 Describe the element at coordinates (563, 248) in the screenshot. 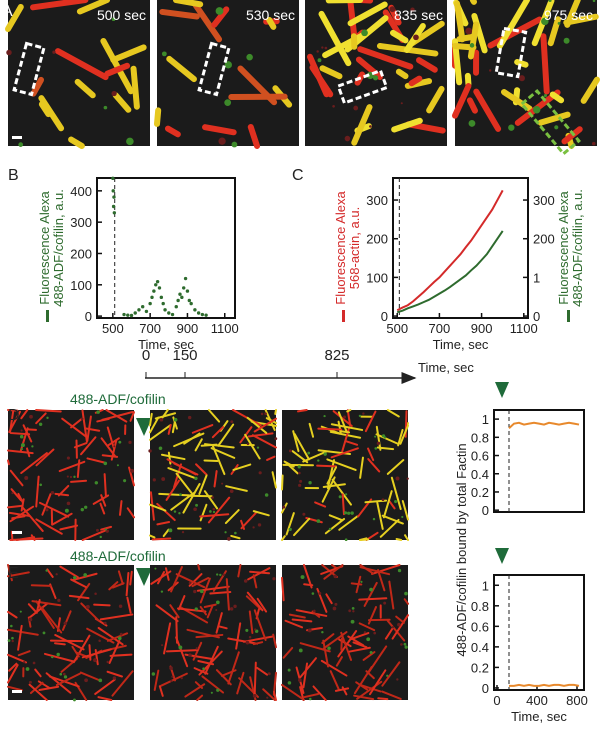

I see `y-axis-label: Fluorescence Alexa` at that location.